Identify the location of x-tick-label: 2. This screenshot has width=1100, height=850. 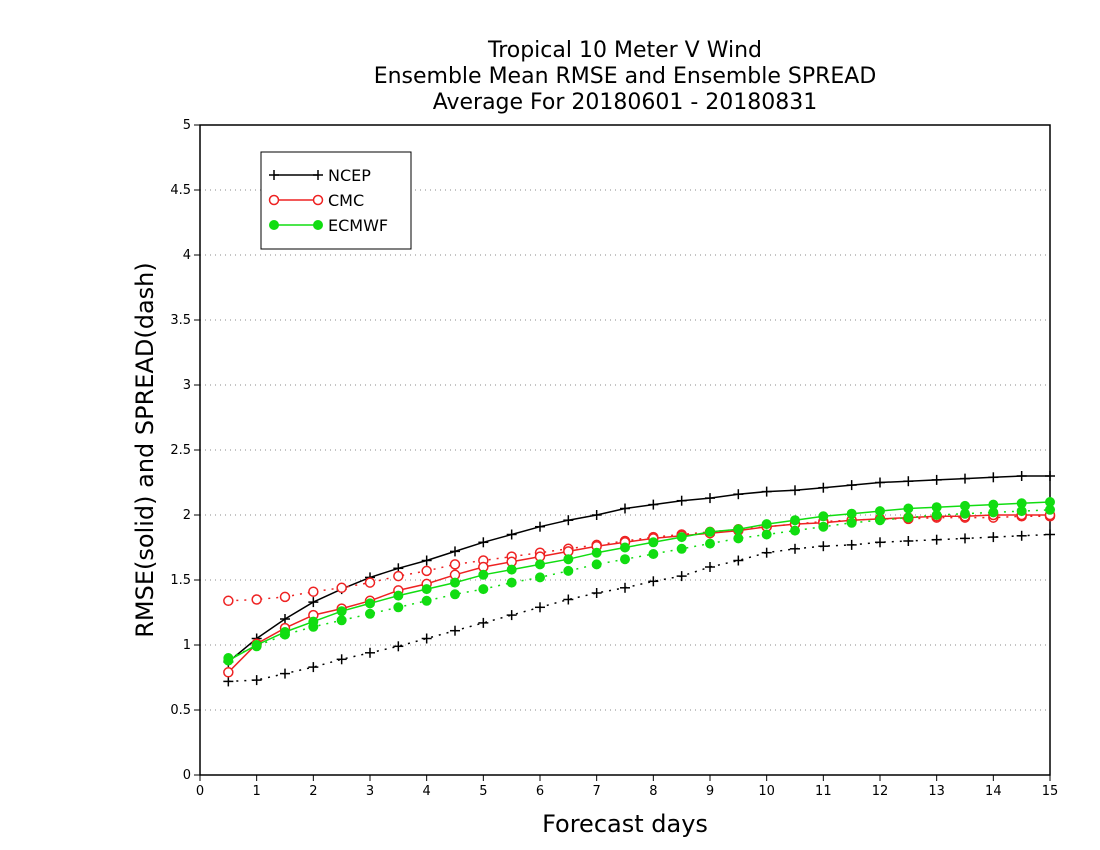
(313, 791).